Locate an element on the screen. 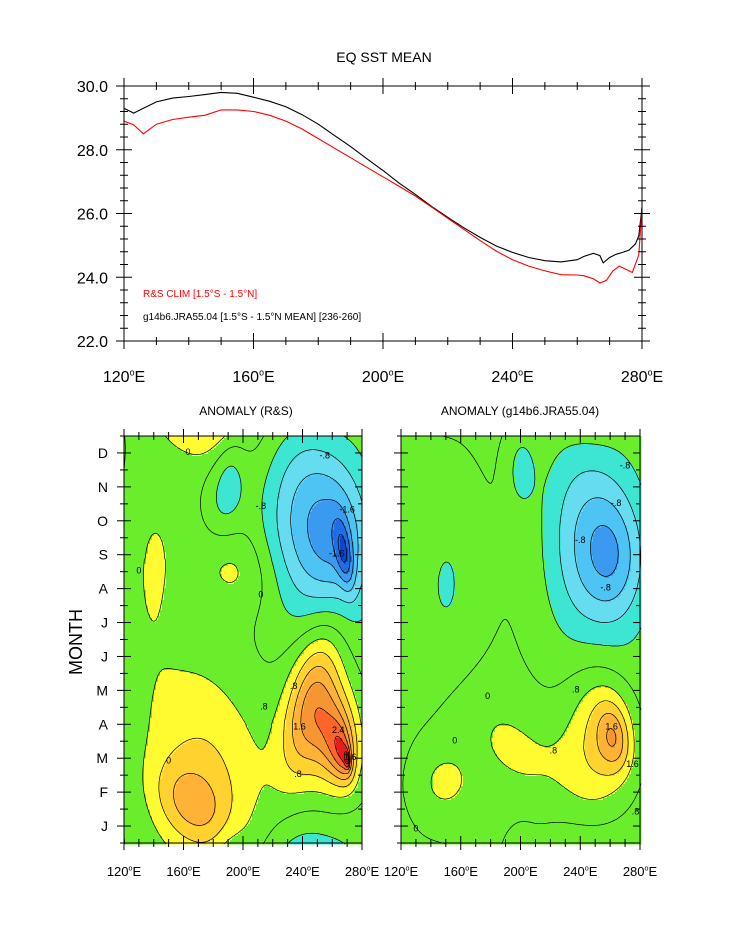  contour-label-5: .8 is located at coordinates (264, 706).